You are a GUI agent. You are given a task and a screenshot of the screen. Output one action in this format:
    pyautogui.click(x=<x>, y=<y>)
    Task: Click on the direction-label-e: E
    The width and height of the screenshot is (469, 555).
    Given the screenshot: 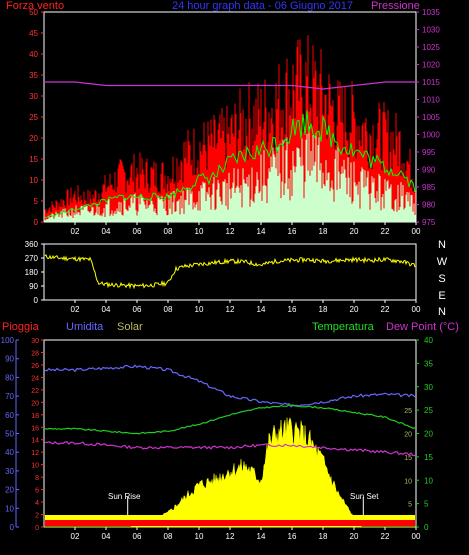 What is the action you would take?
    pyautogui.click(x=442, y=296)
    